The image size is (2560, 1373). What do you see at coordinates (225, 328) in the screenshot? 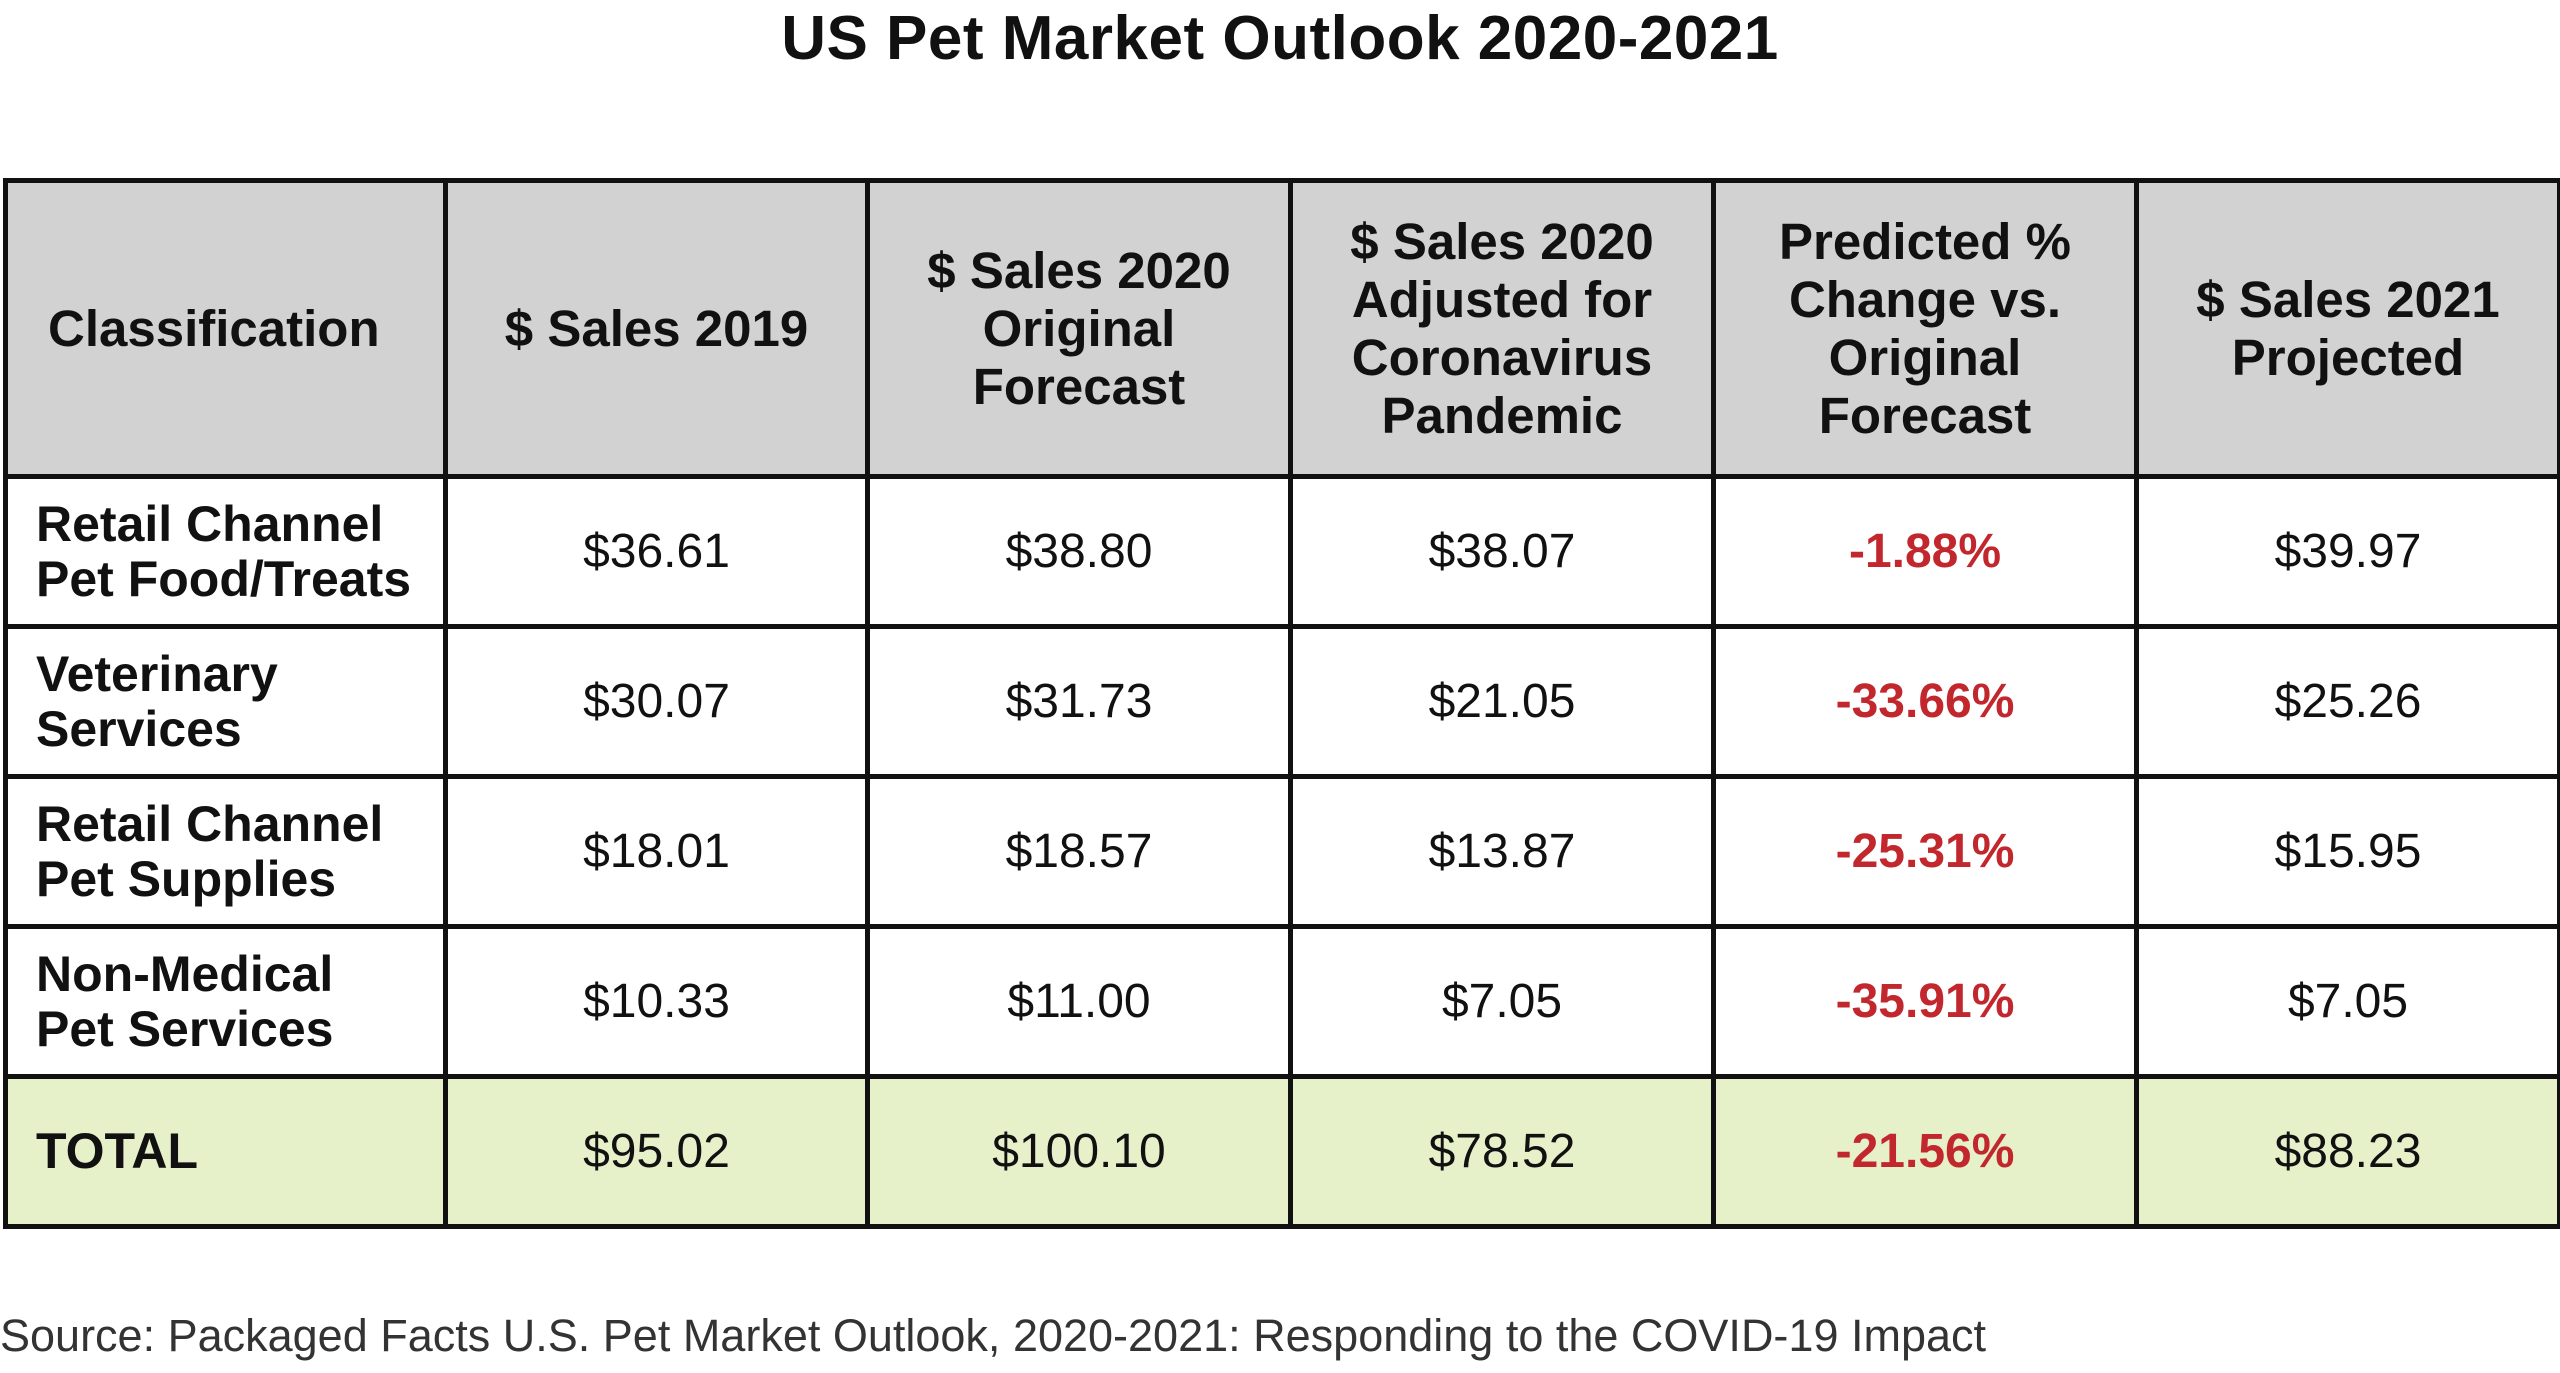
I see `column-header-classification: Classification` at bounding box center [225, 328].